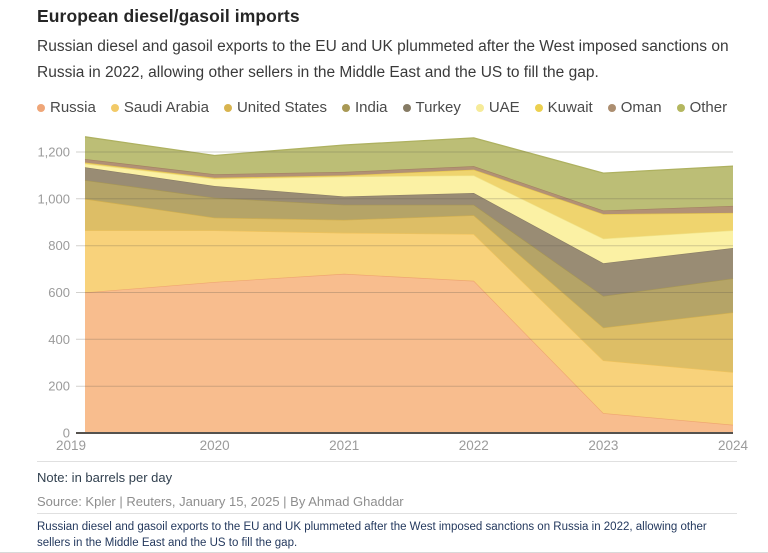 This screenshot has width=768, height=553. I want to click on legend-item-united-states: United States, so click(275, 107).